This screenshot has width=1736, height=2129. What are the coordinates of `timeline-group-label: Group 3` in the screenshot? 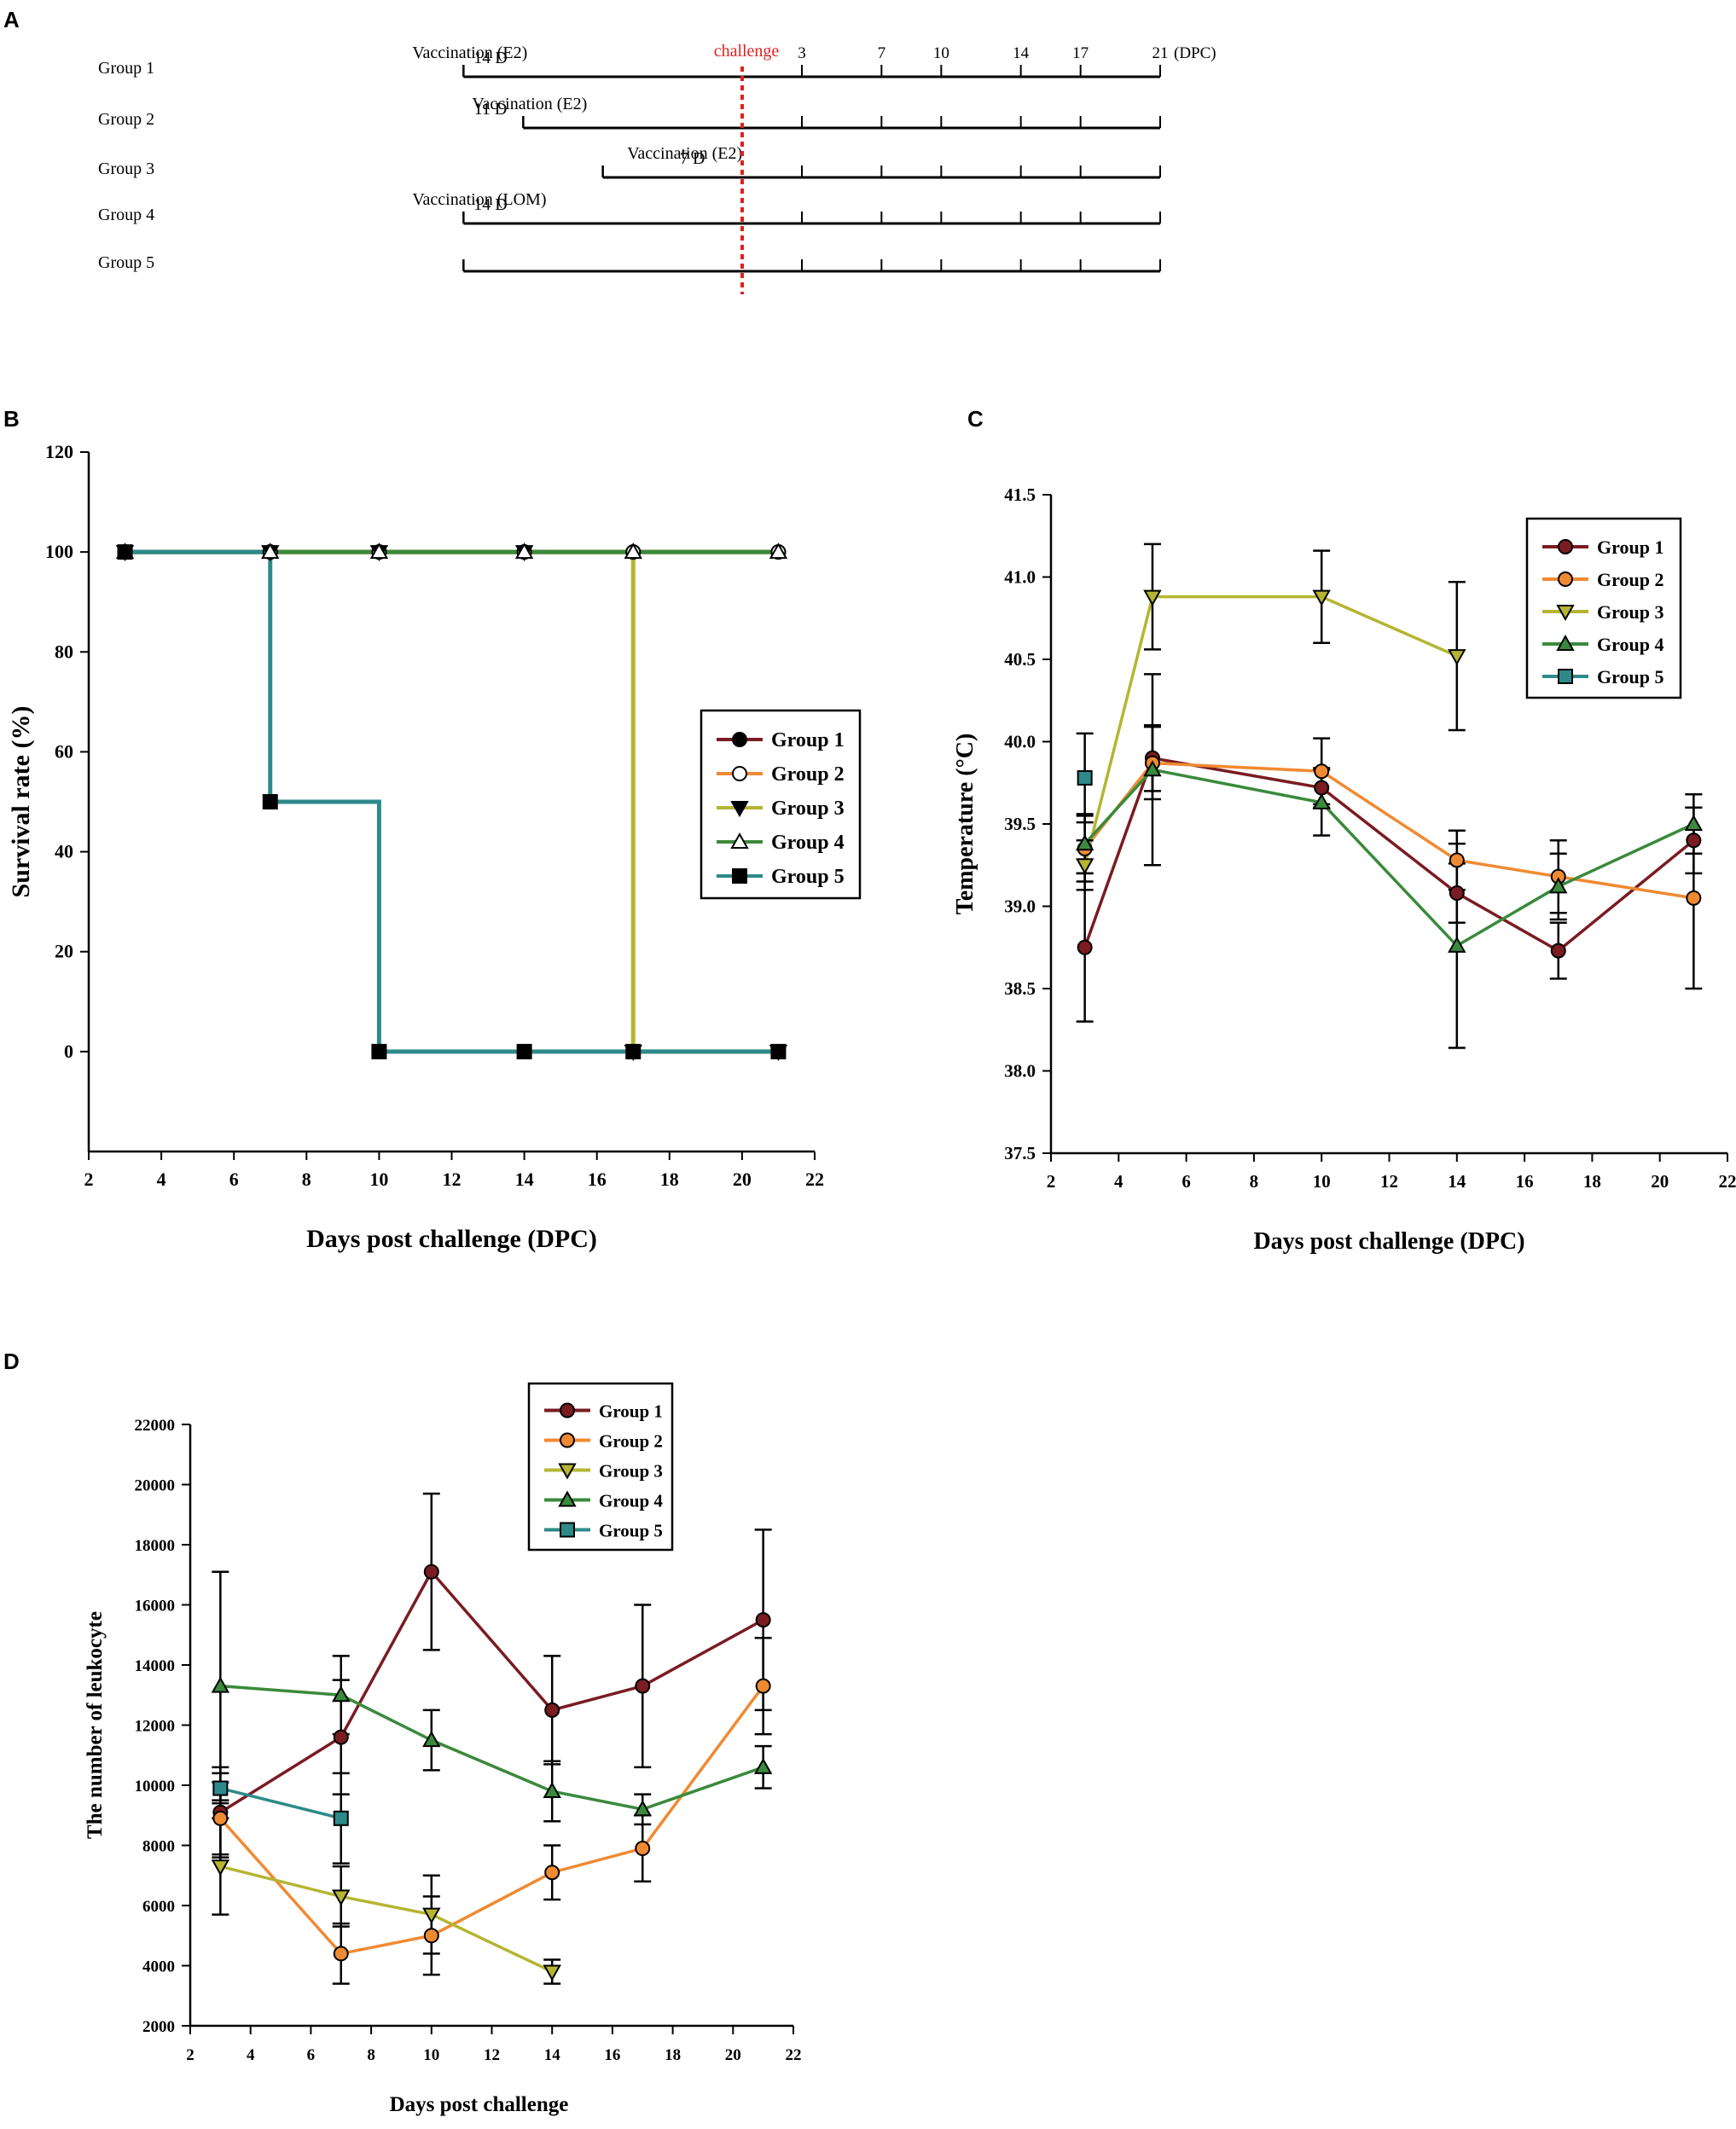 It's located at (126, 169).